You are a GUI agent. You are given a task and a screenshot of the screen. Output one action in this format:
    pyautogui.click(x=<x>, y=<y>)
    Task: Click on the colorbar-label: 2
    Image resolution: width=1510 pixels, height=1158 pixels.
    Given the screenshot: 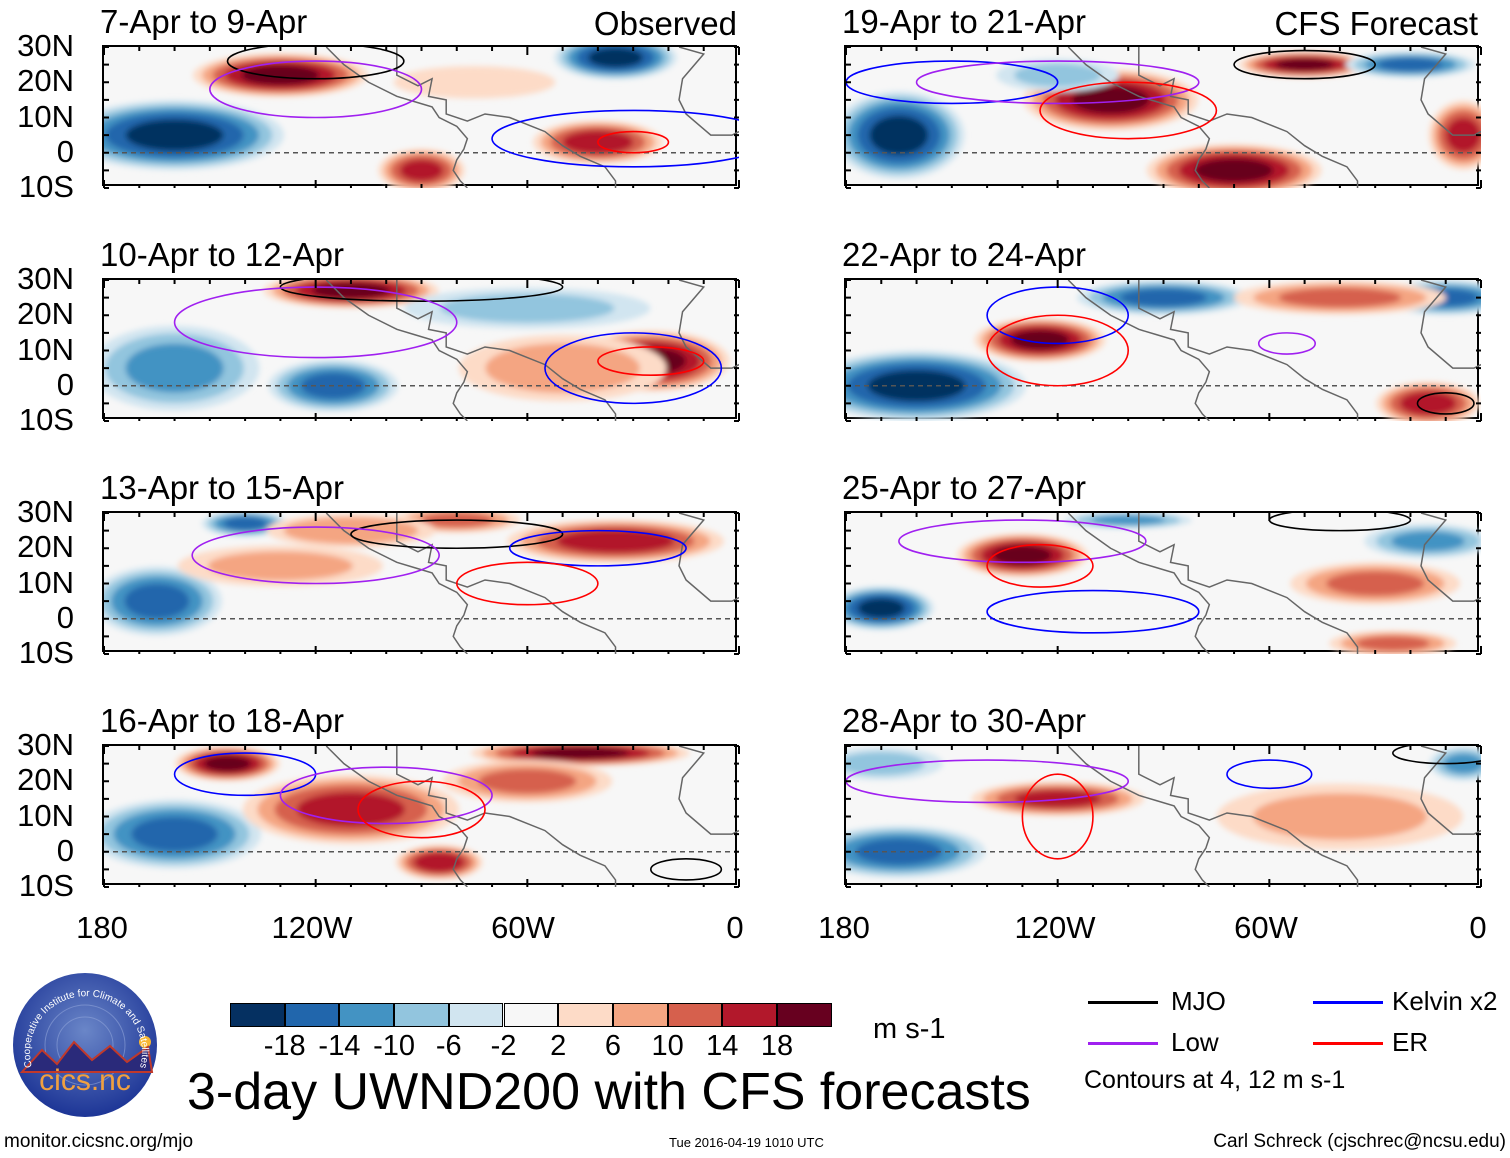 What is the action you would take?
    pyautogui.click(x=558, y=1046)
    